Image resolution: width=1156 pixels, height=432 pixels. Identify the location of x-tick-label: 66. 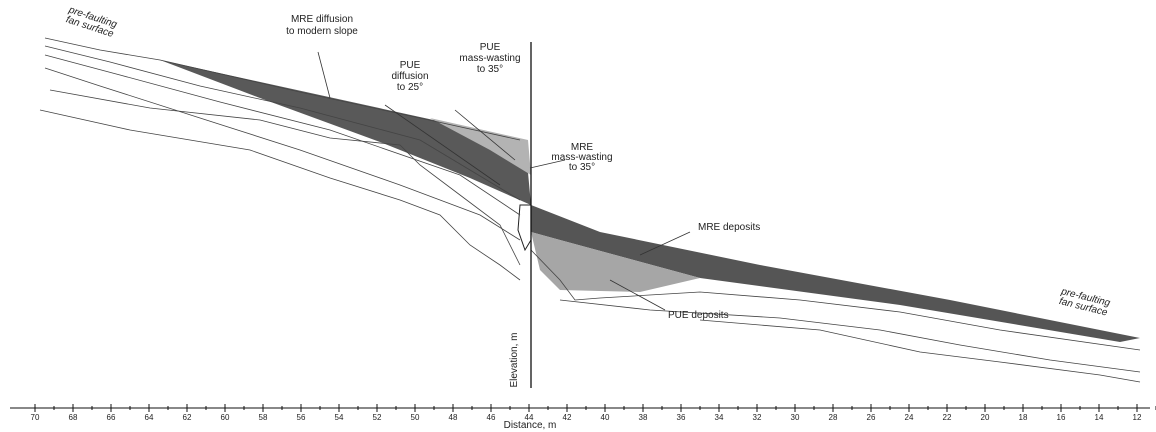
(111, 417).